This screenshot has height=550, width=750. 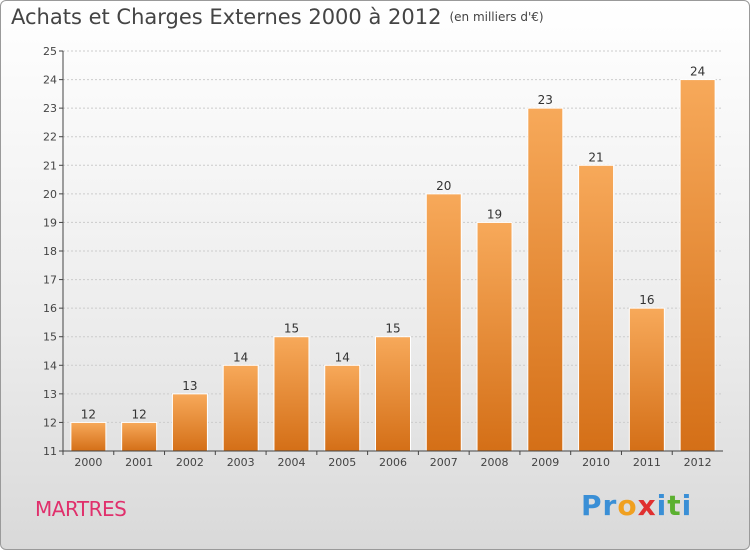 What do you see at coordinates (50, 51) in the screenshot?
I see `y-tick-label: 25` at bounding box center [50, 51].